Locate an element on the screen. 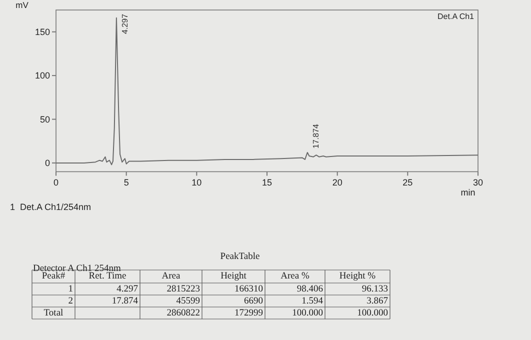 This screenshot has height=340, width=531. text: Area is located at coordinates (172, 277).